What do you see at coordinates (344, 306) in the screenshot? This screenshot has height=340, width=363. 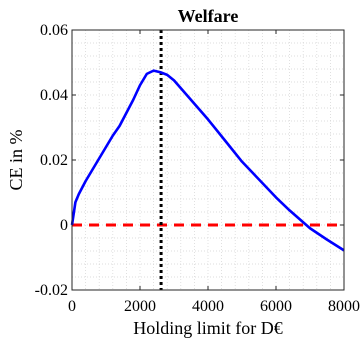 I see `x-tick-label: 8000` at bounding box center [344, 306].